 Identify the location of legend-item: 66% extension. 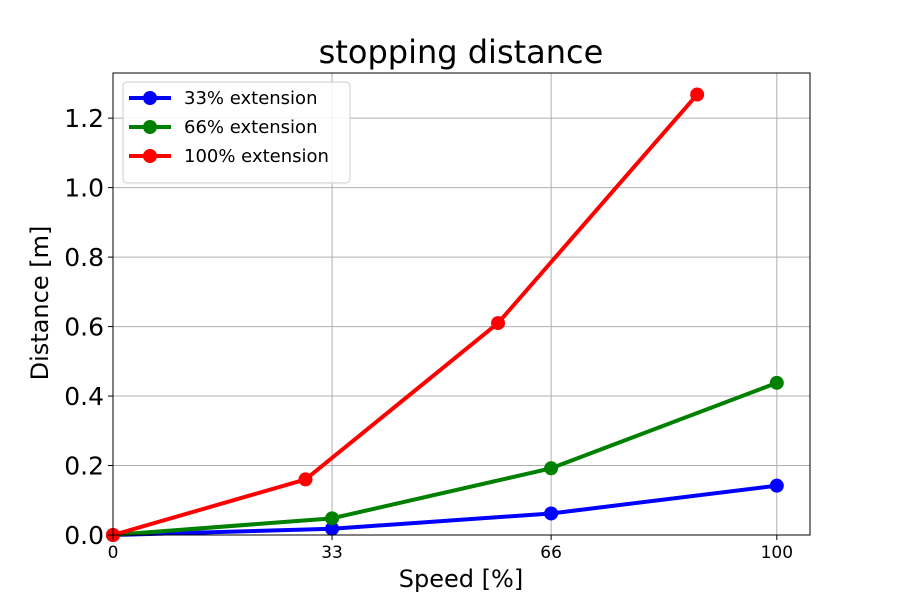
(223, 127).